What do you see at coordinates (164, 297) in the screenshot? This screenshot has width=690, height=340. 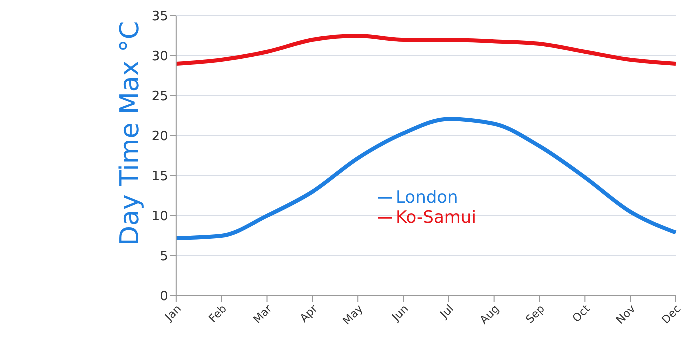 I see `y-tick-label: 0` at bounding box center [164, 297].